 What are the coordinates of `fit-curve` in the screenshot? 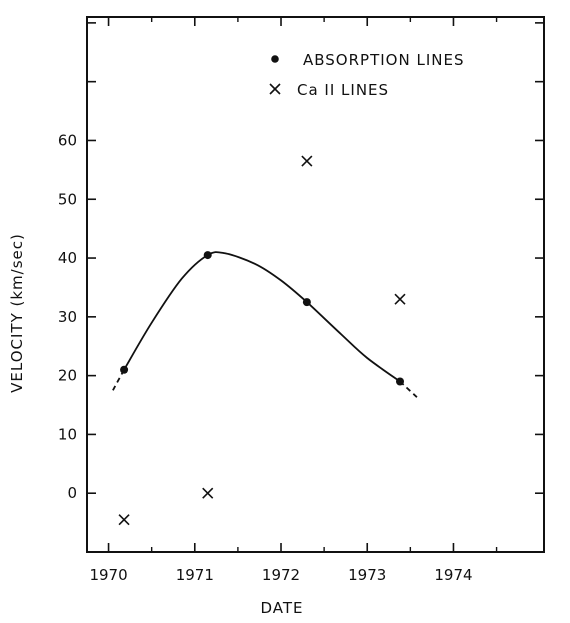 It's located at (262, 317).